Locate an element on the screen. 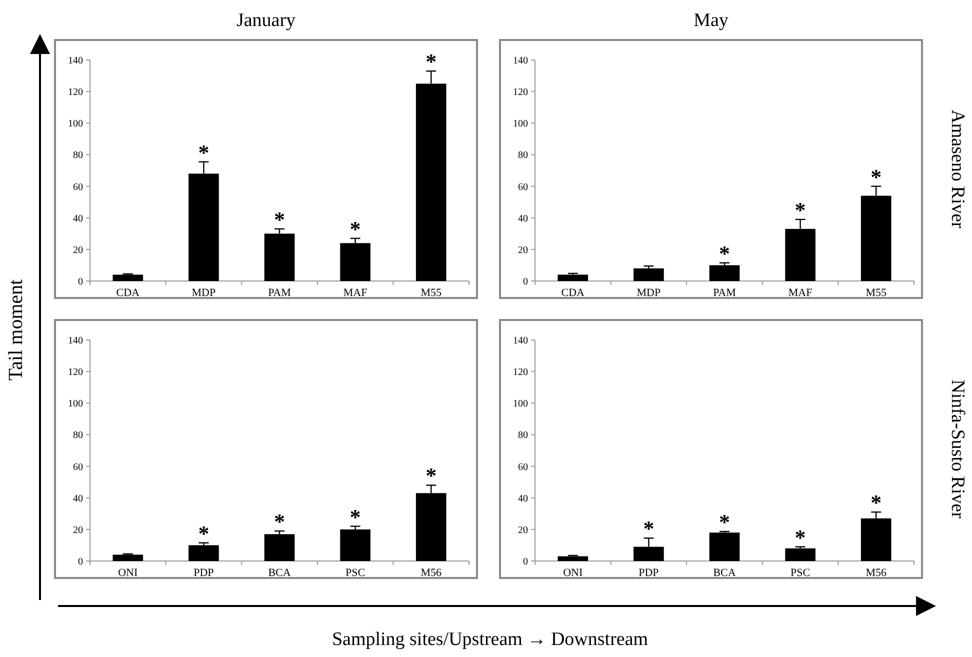  y-axis-title: Tail moment is located at coordinates (16, 329).